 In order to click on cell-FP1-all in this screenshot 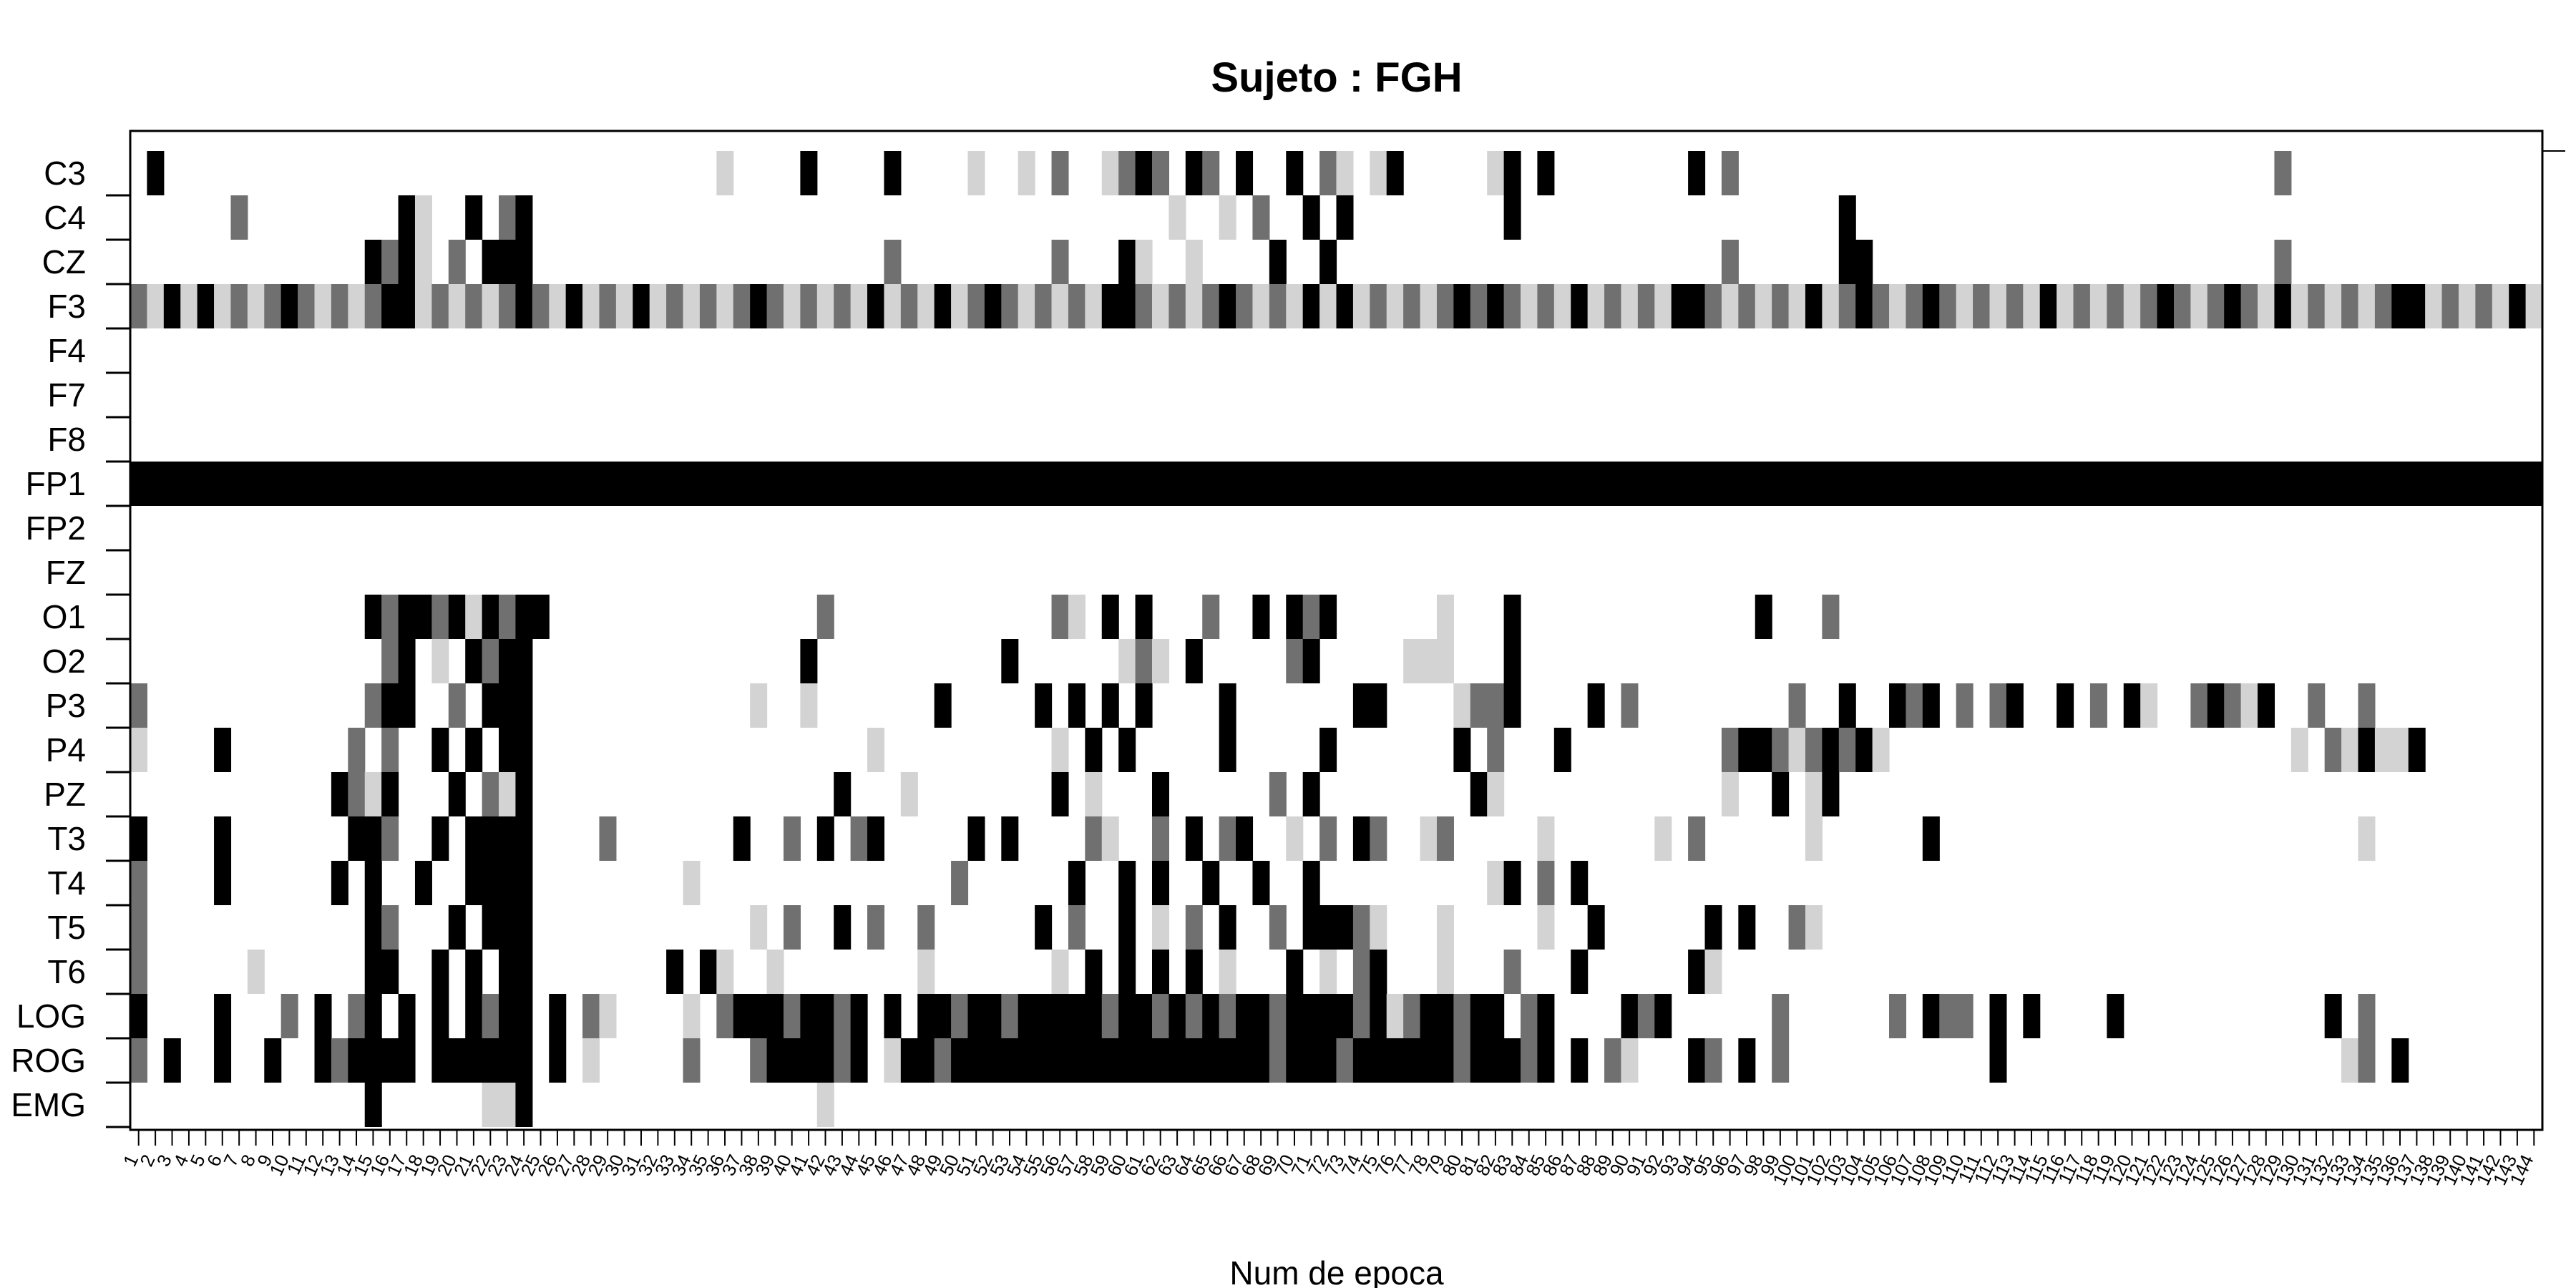, I will do `click(1336, 484)`.